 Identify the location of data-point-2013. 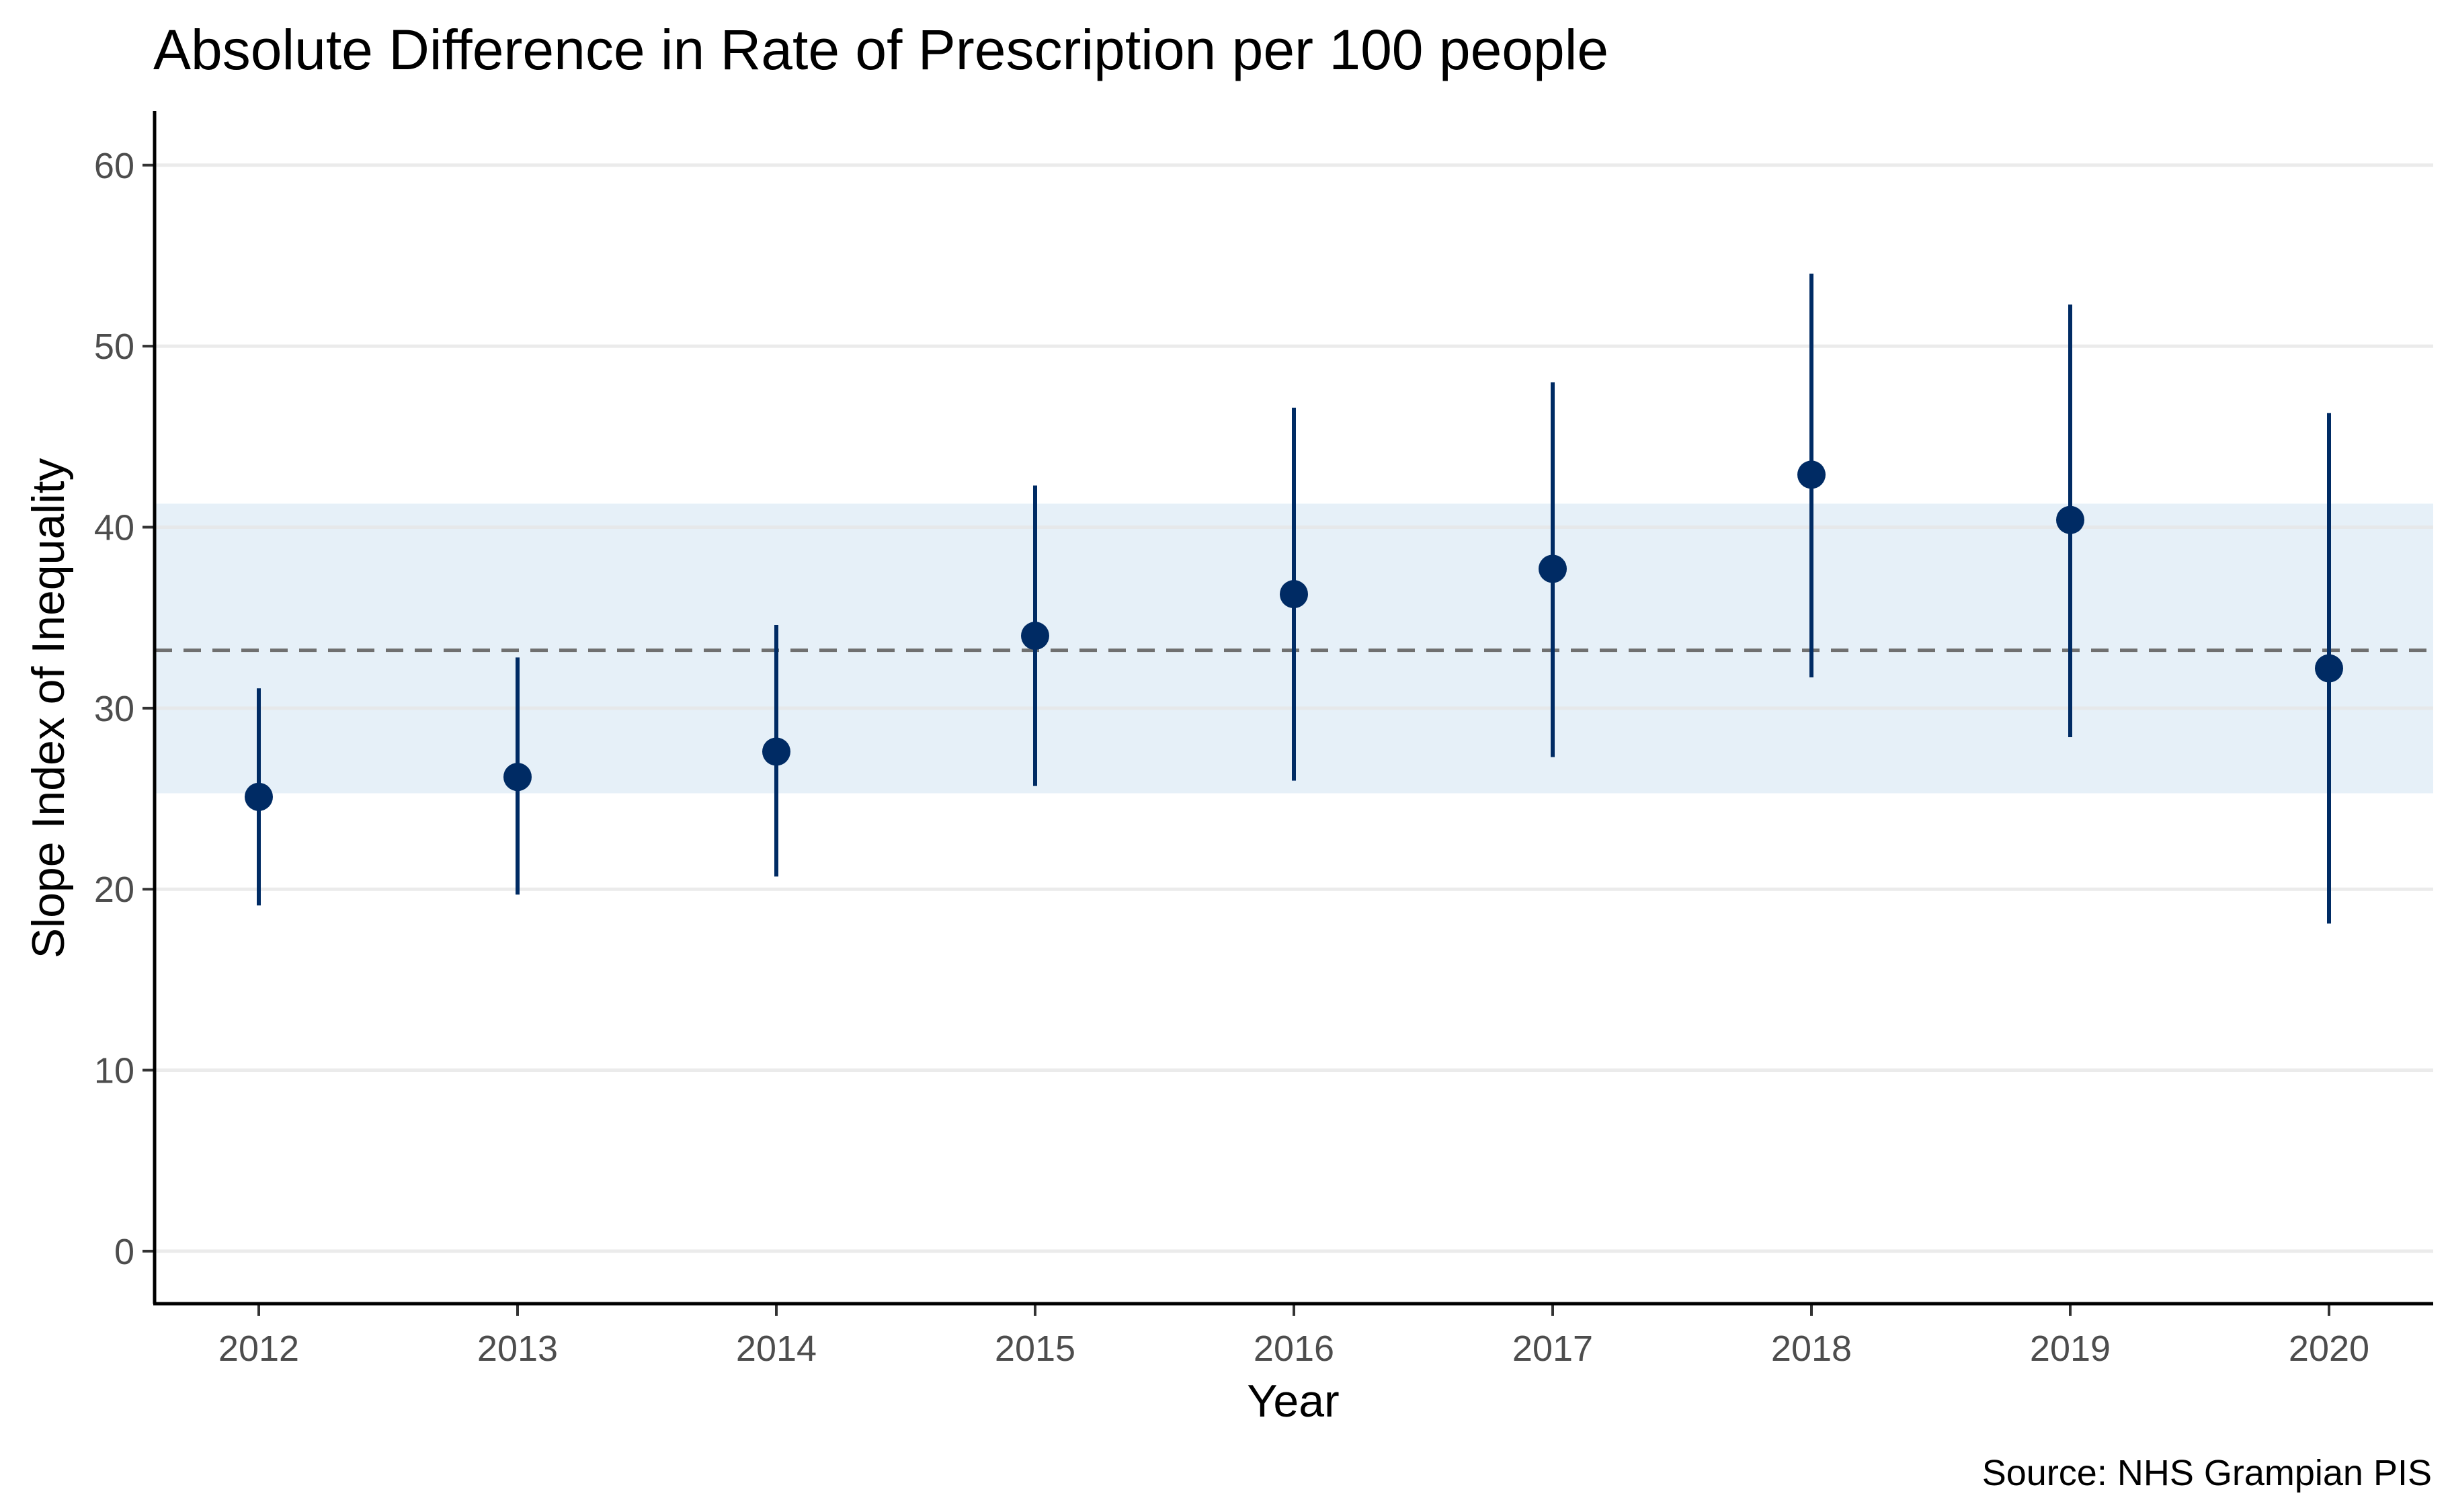
(518, 778).